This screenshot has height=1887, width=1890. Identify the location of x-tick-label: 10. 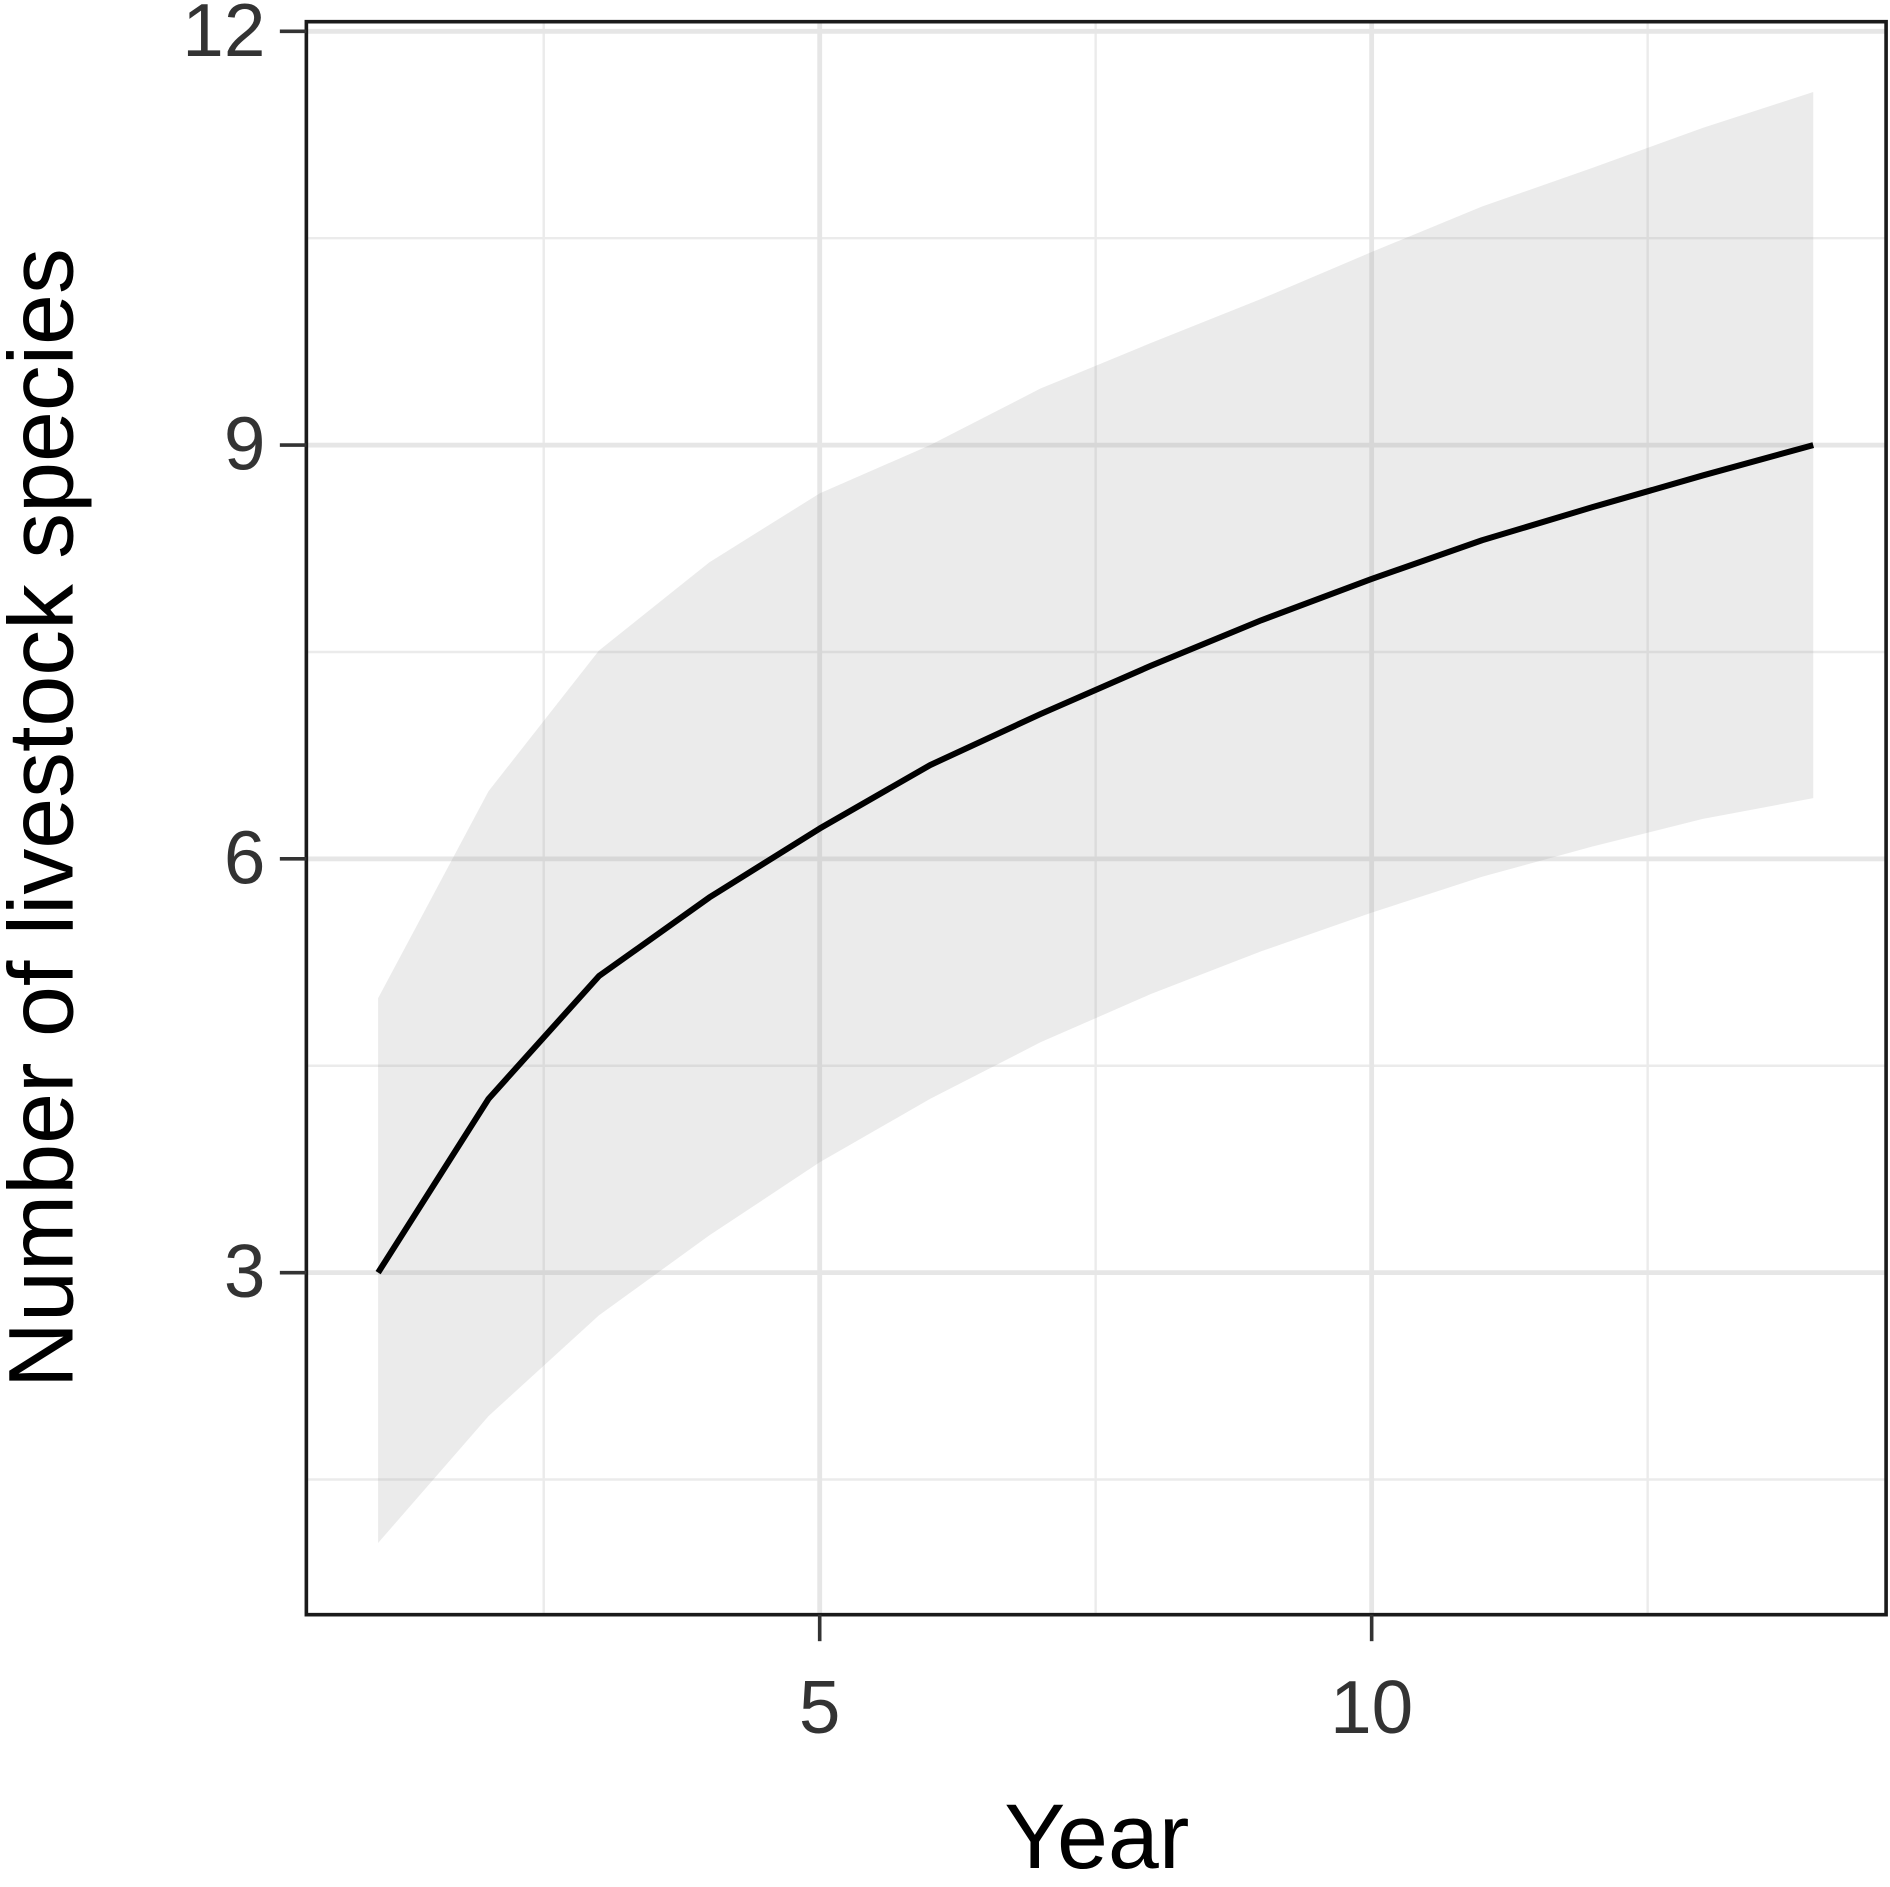
(1371, 1707).